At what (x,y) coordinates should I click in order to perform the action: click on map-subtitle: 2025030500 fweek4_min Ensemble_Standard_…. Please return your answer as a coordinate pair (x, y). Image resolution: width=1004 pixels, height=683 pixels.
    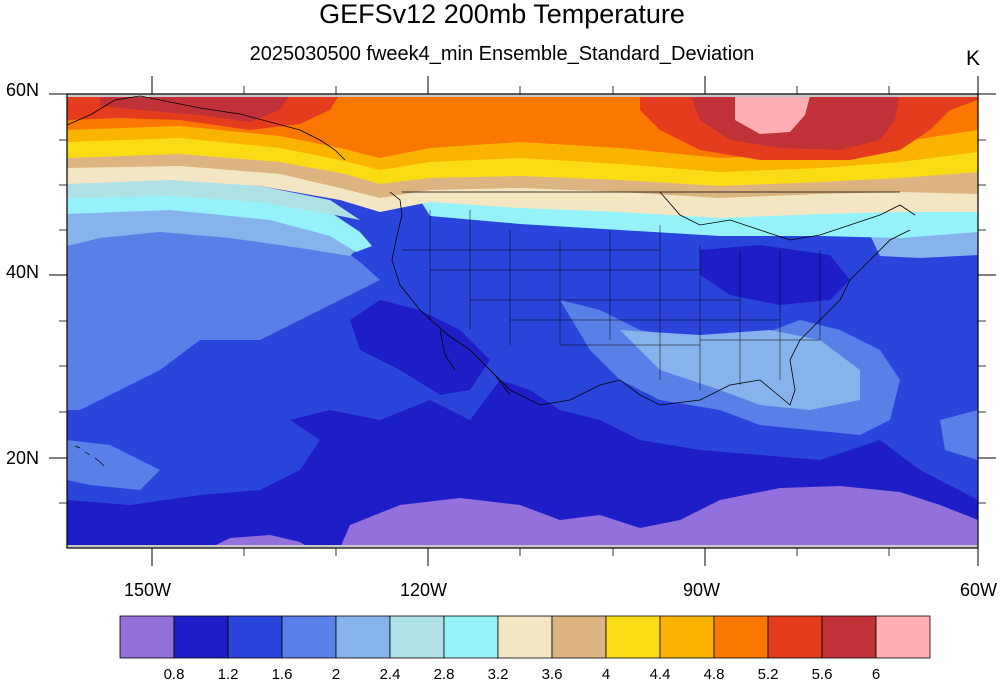
    Looking at the image, I should click on (502, 54).